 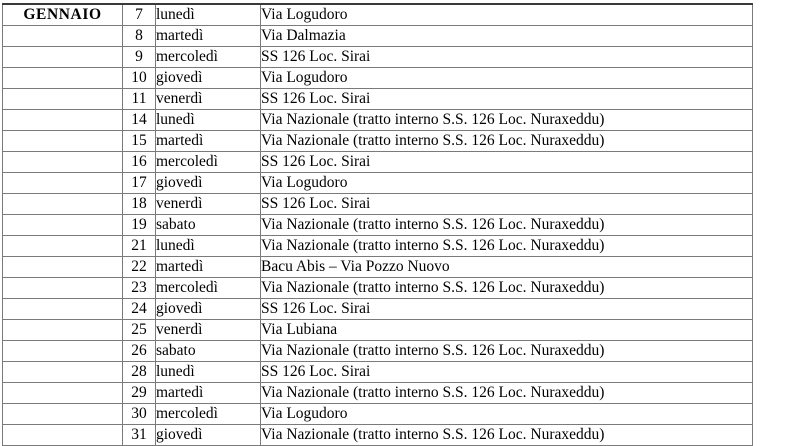 I want to click on table-row: 18 venerdì SS 126 Loc. Sirai, so click(x=377, y=204).